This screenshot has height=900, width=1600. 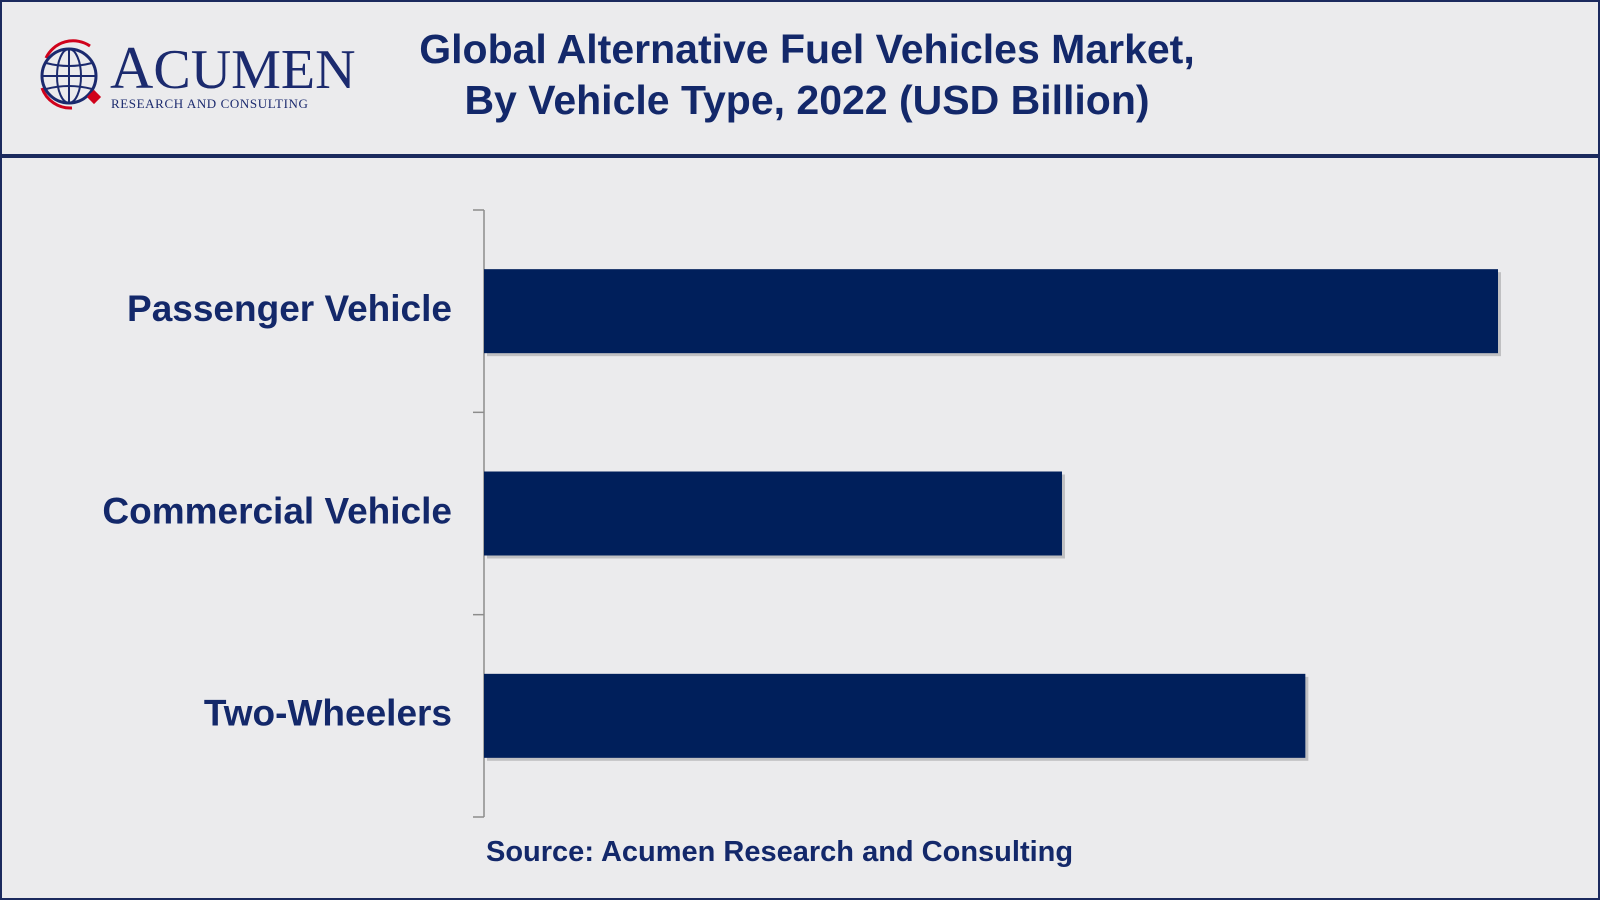 What do you see at coordinates (807, 100) in the screenshot?
I see `chart-title-line-2: By Vehicle Type, 2022 (USD Billion)` at bounding box center [807, 100].